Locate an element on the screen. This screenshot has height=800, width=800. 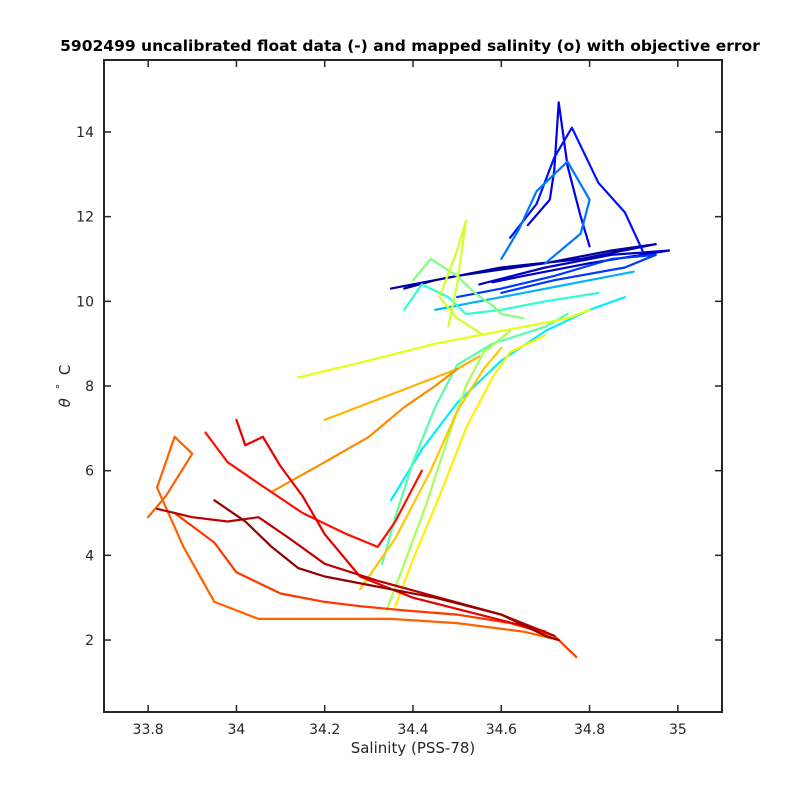
y-axis-label-unit: C is located at coordinates (65, 370).